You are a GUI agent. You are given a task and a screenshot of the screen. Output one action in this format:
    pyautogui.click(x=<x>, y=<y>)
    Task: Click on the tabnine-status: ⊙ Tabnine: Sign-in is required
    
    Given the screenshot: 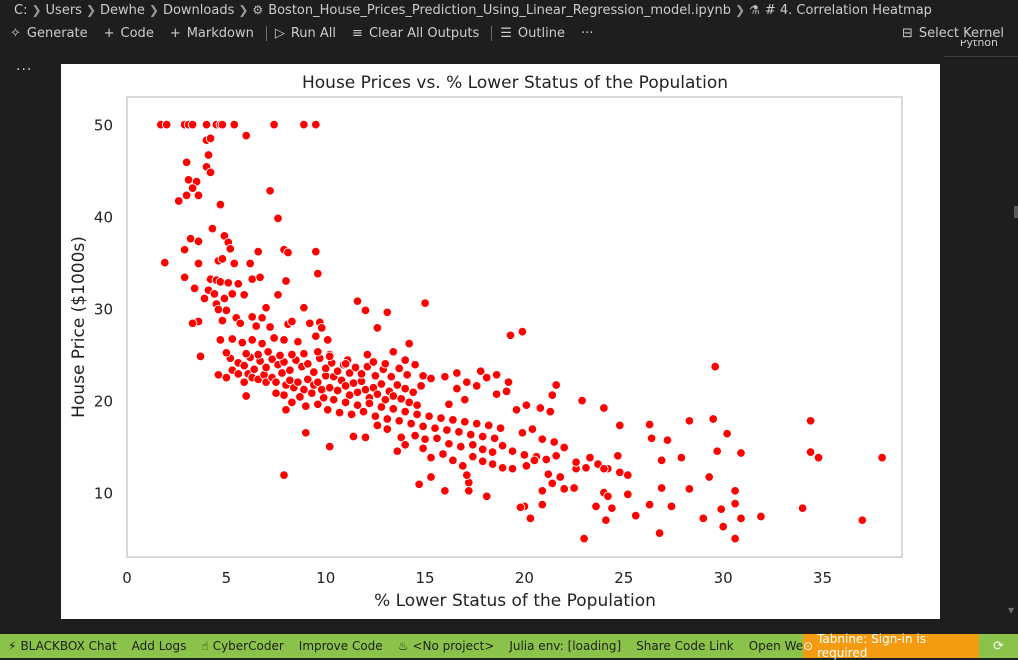 What is the action you would take?
    pyautogui.click(x=891, y=646)
    